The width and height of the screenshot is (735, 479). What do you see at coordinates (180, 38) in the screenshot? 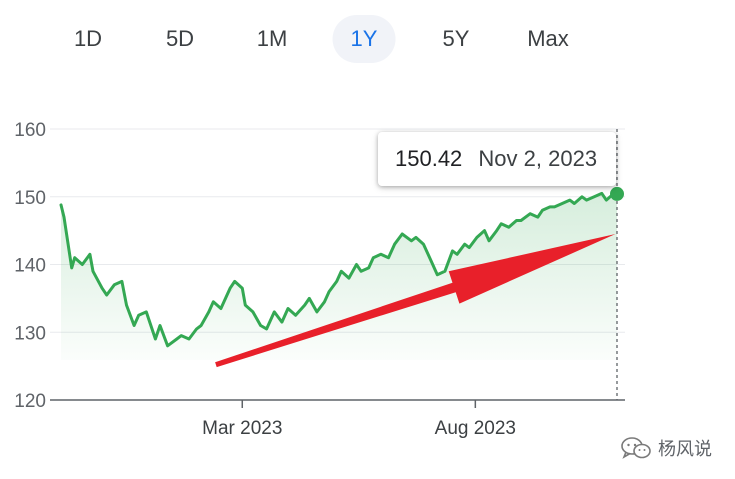
I see `tab-5d: 5D` at bounding box center [180, 38].